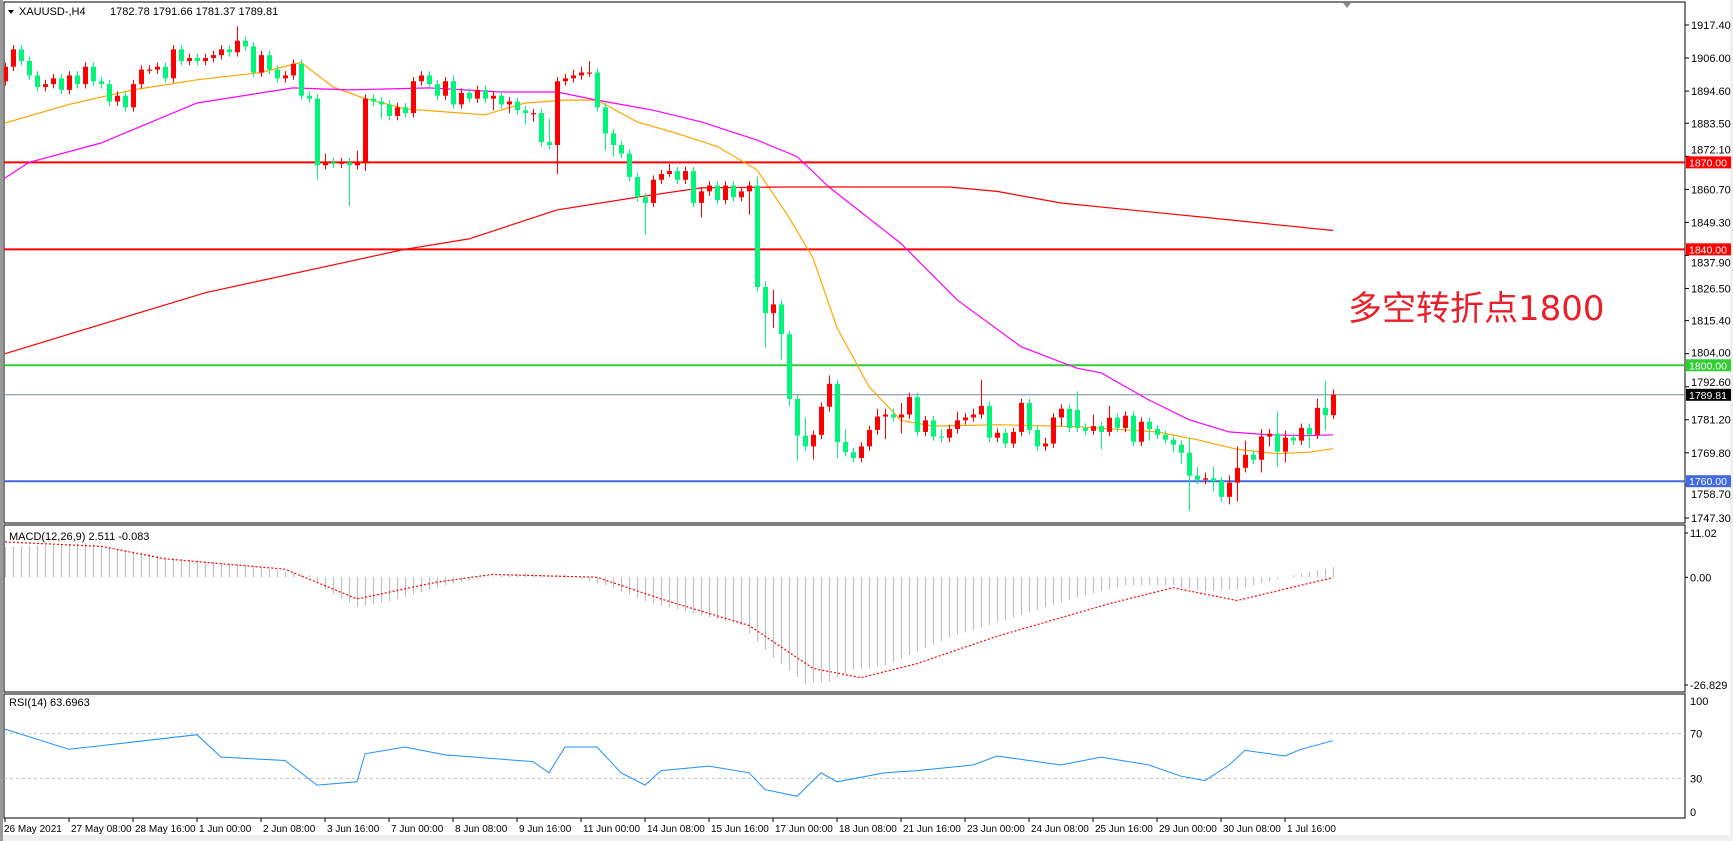 This screenshot has height=841, width=1733. Describe the element at coordinates (1711, 92) in the screenshot. I see `price-tick-label: 1894.60` at that location.